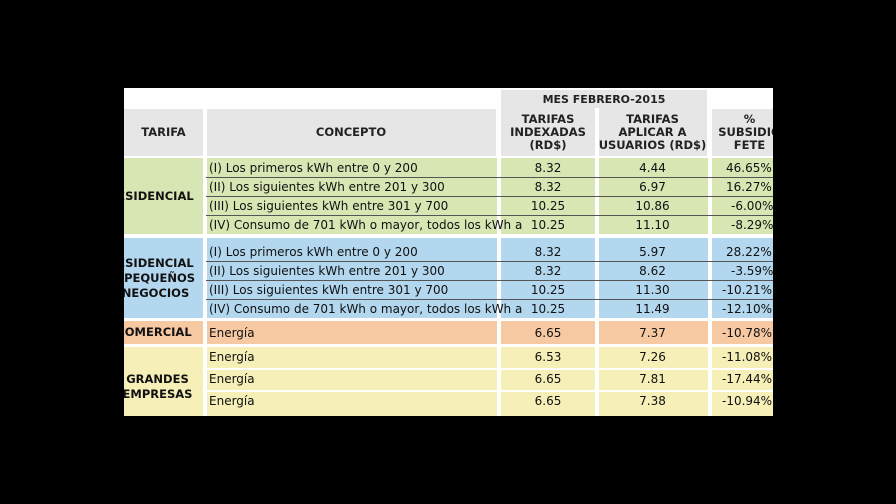 The image size is (896, 504). What do you see at coordinates (548, 132) in the screenshot?
I see `header-indexadas: TARIFAS INDEXADAS (RD$)` at bounding box center [548, 132].